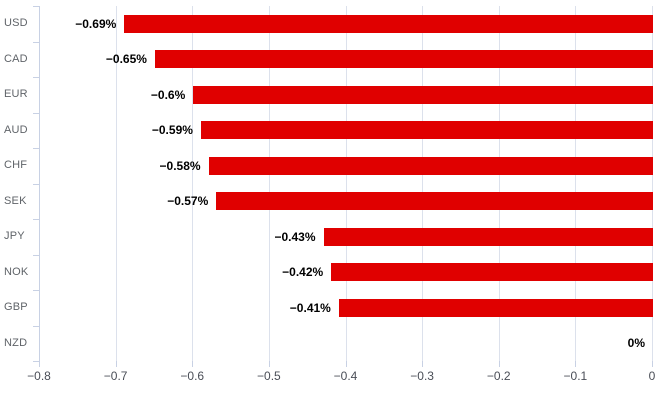  Describe the element at coordinates (345, 376) in the screenshot. I see `x-tick-label: −0.4` at that location.